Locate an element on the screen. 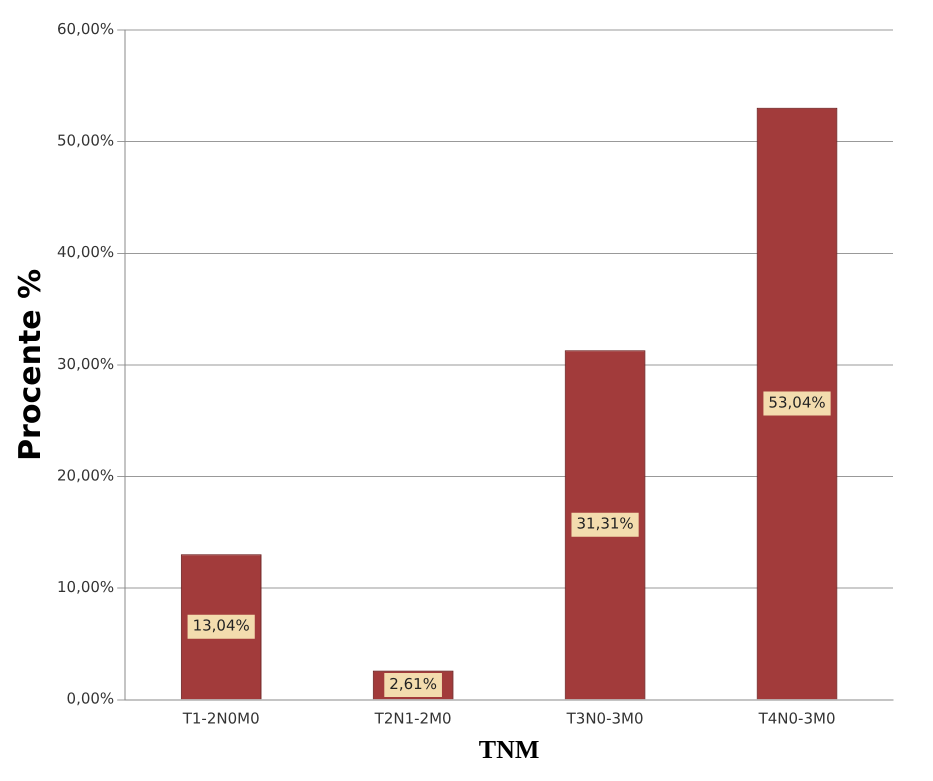 The image size is (933, 781). data-label: 31,31% is located at coordinates (605, 523).